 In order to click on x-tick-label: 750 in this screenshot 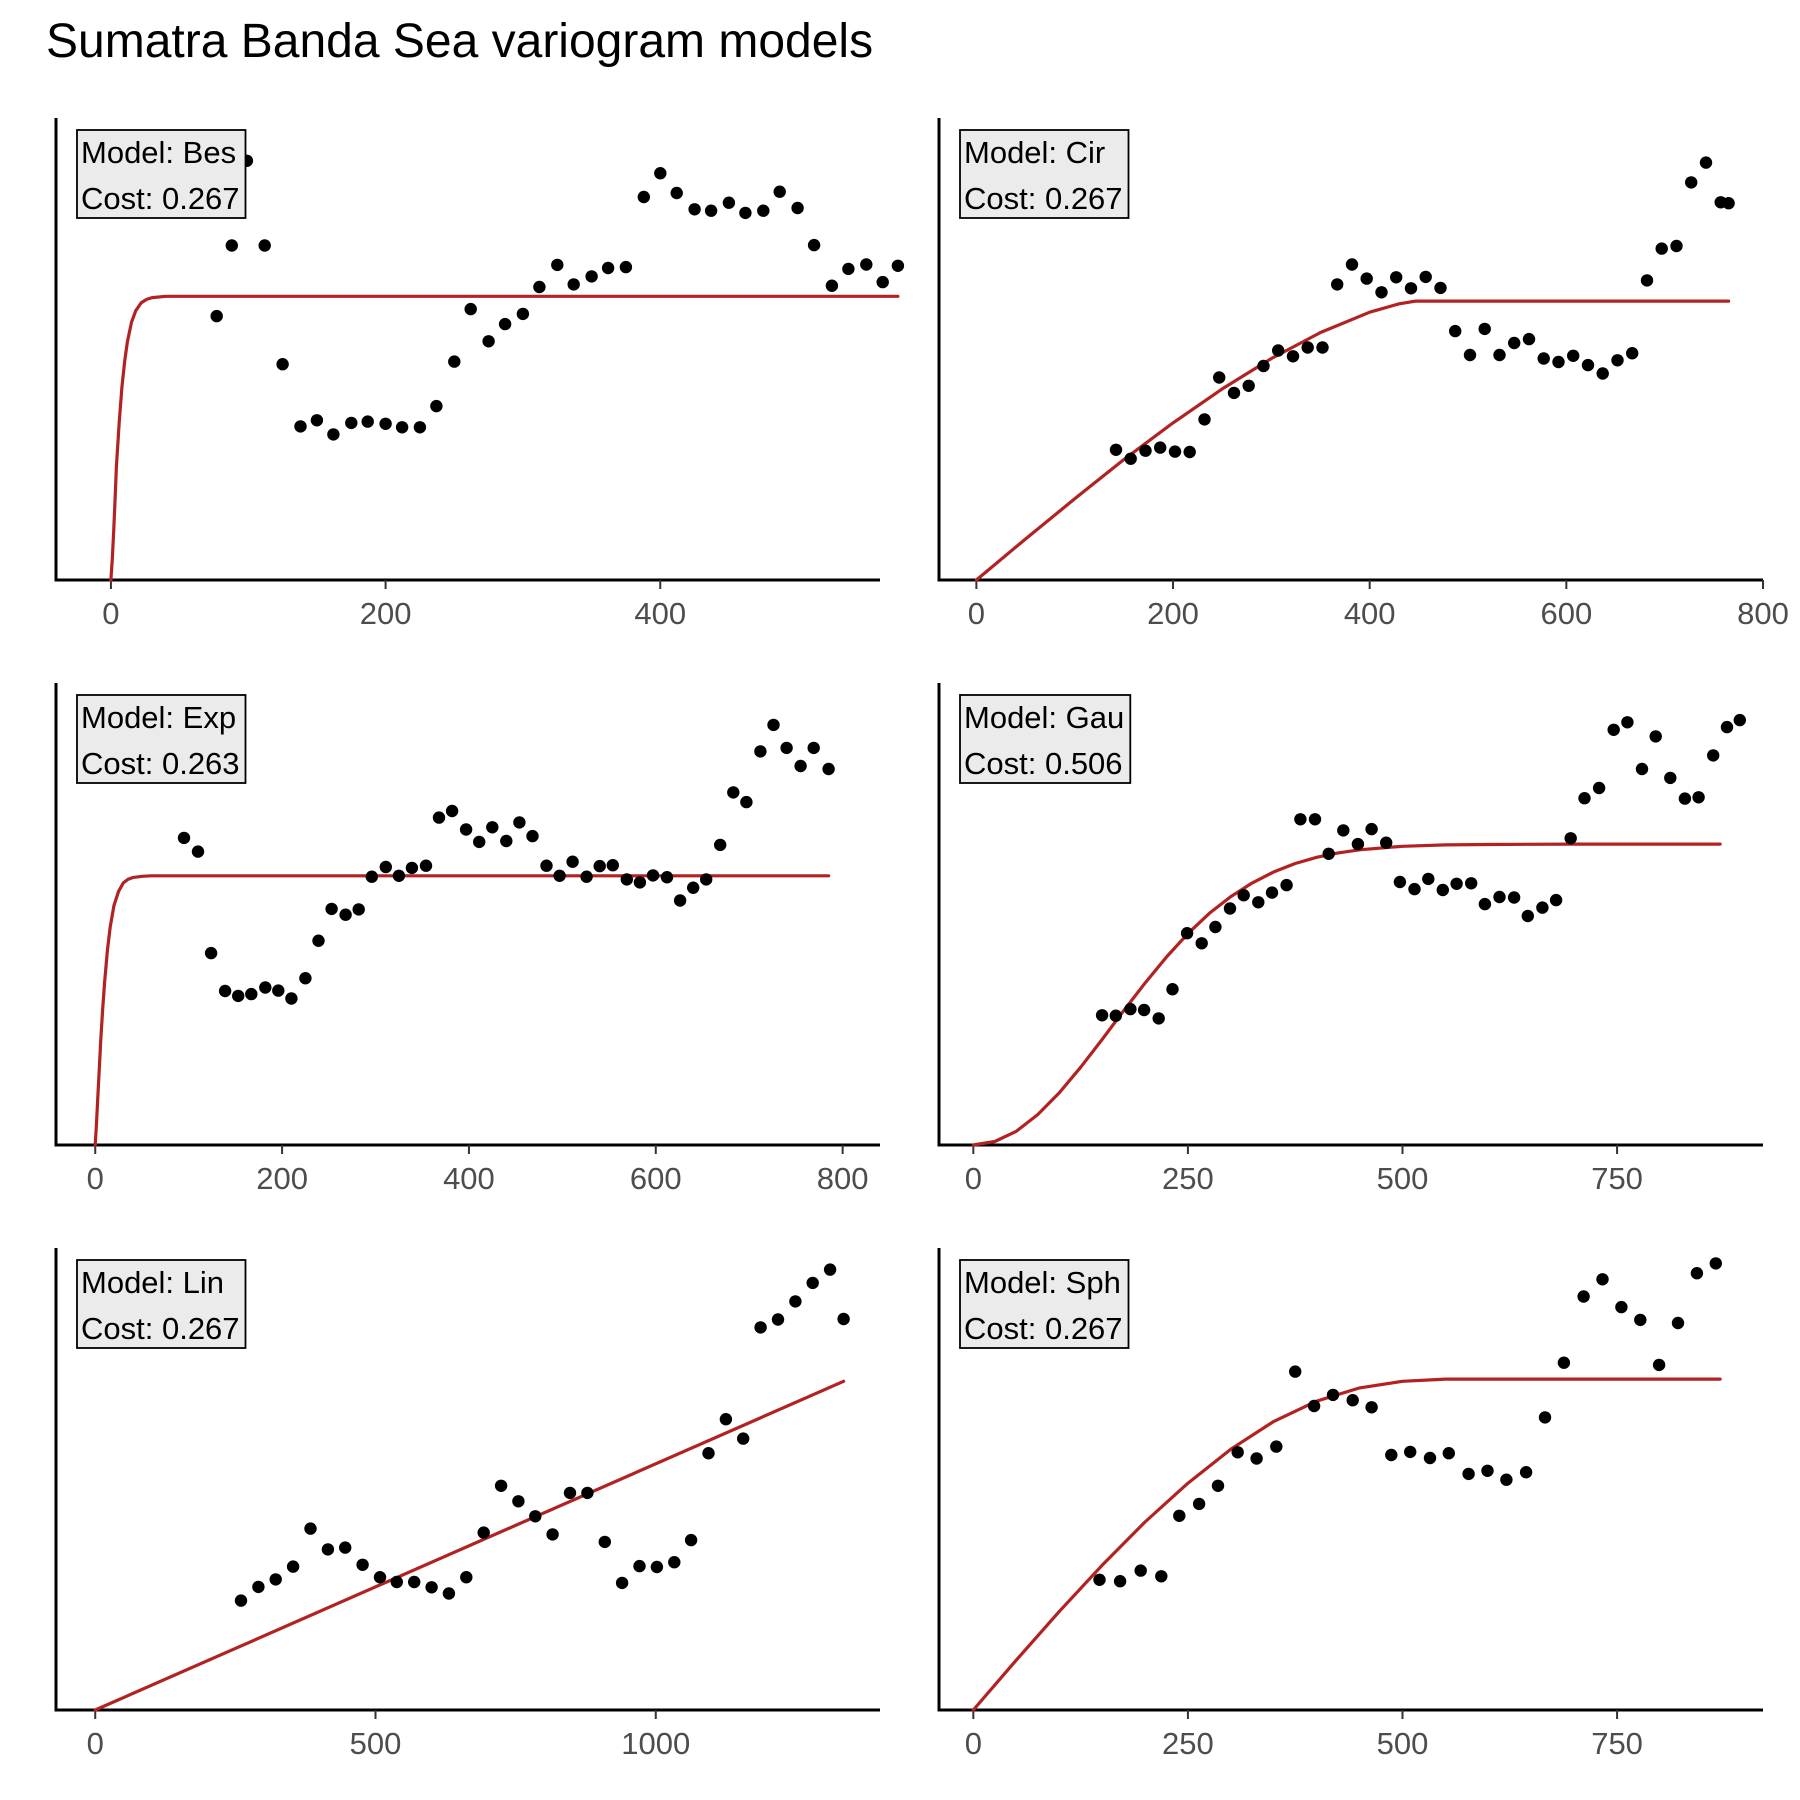, I will do `click(1617, 1178)`.